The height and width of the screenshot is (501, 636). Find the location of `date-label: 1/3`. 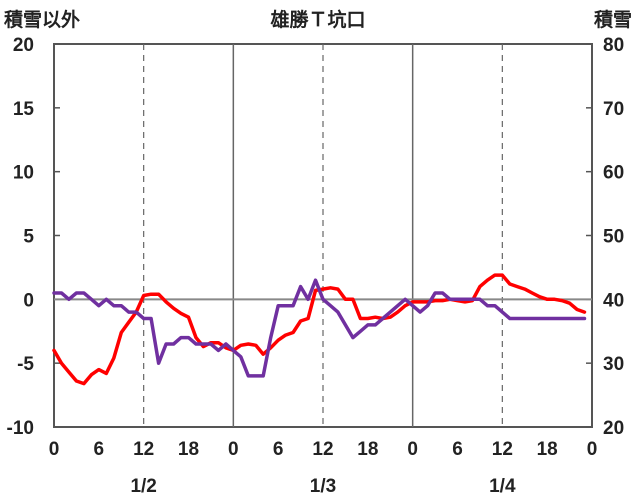

date-label: 1/3 is located at coordinates (323, 486).